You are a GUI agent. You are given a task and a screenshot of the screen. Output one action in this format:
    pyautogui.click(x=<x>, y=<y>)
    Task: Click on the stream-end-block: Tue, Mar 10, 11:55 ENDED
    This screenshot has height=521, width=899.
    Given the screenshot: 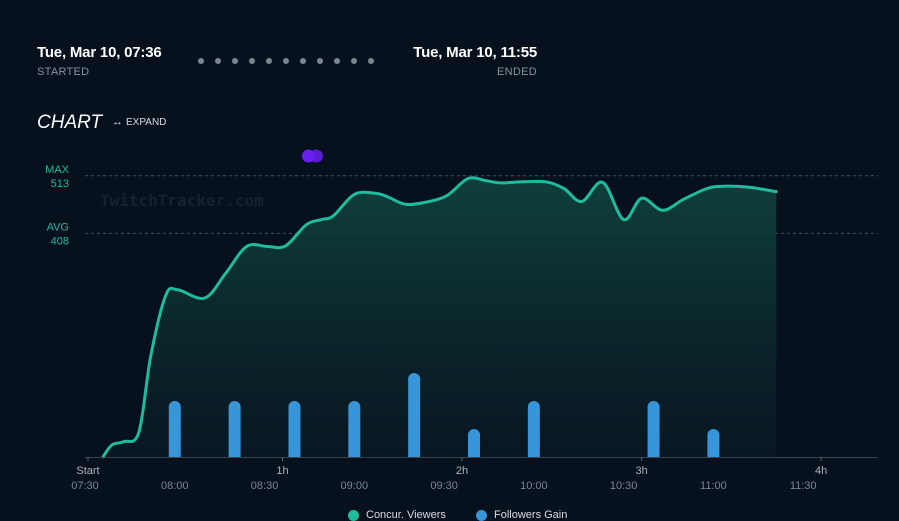 What is the action you would take?
    pyautogui.click(x=475, y=61)
    